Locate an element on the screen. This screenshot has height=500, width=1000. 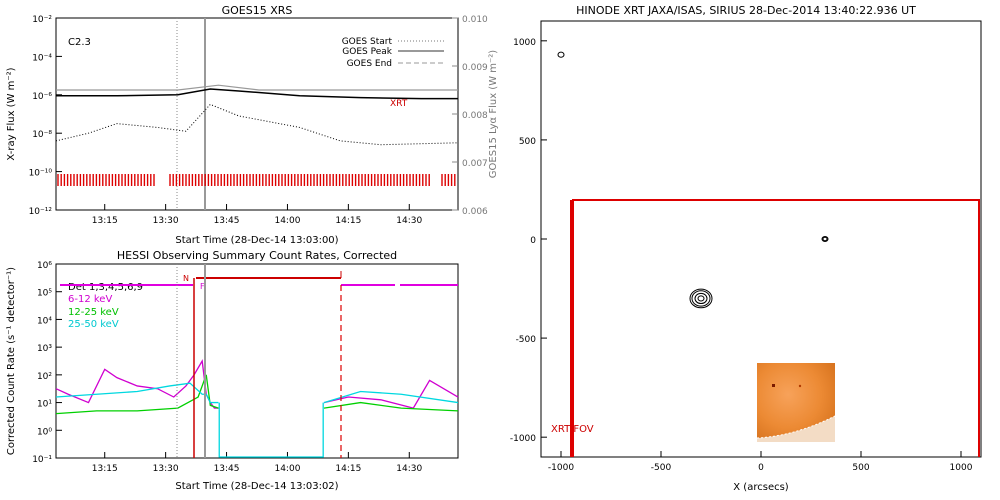
goes-legend: GOES Start GOES Peak GOES End is located at coordinates (393, 53).